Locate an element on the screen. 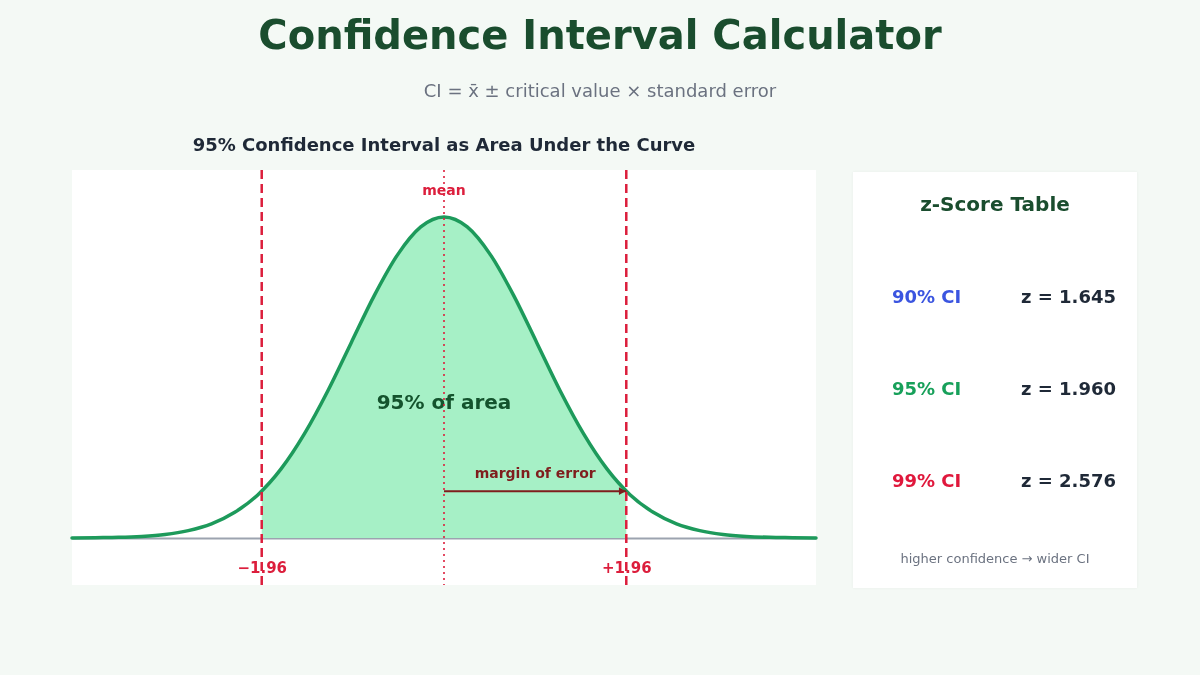 Image resolution: width=1200 pixels, height=675 pixels. text: z = 1.960 is located at coordinates (1068, 389).